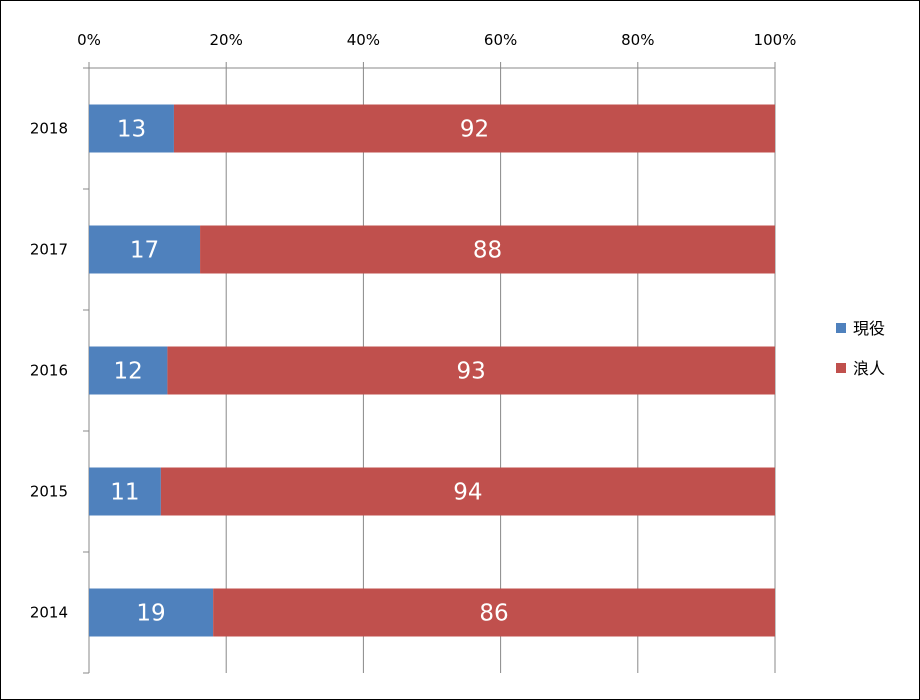 The width and height of the screenshot is (920, 700). I want to click on data-label: 93, so click(471, 372).